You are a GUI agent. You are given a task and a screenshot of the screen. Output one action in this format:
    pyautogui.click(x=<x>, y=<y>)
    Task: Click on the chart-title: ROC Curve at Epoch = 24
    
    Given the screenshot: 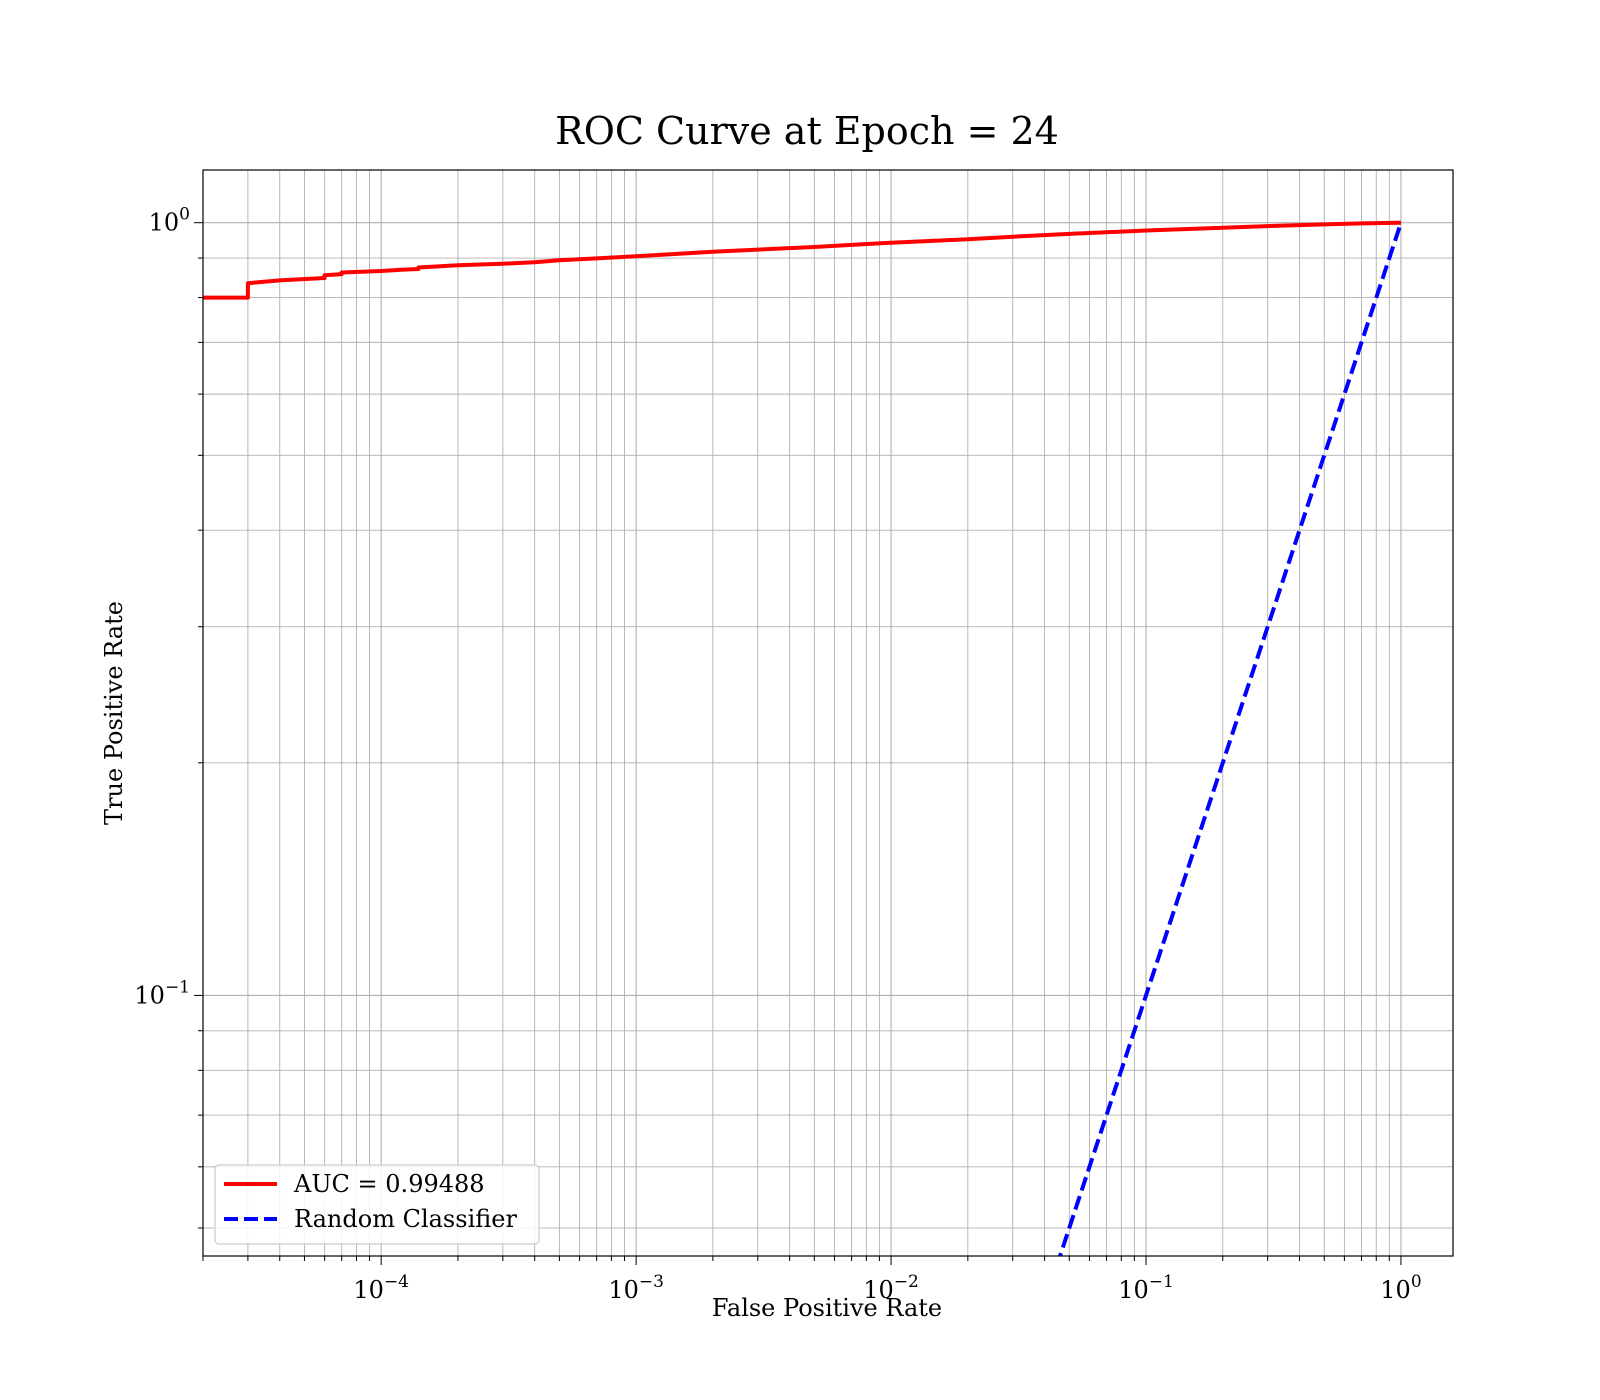 What is the action you would take?
    pyautogui.click(x=807, y=131)
    